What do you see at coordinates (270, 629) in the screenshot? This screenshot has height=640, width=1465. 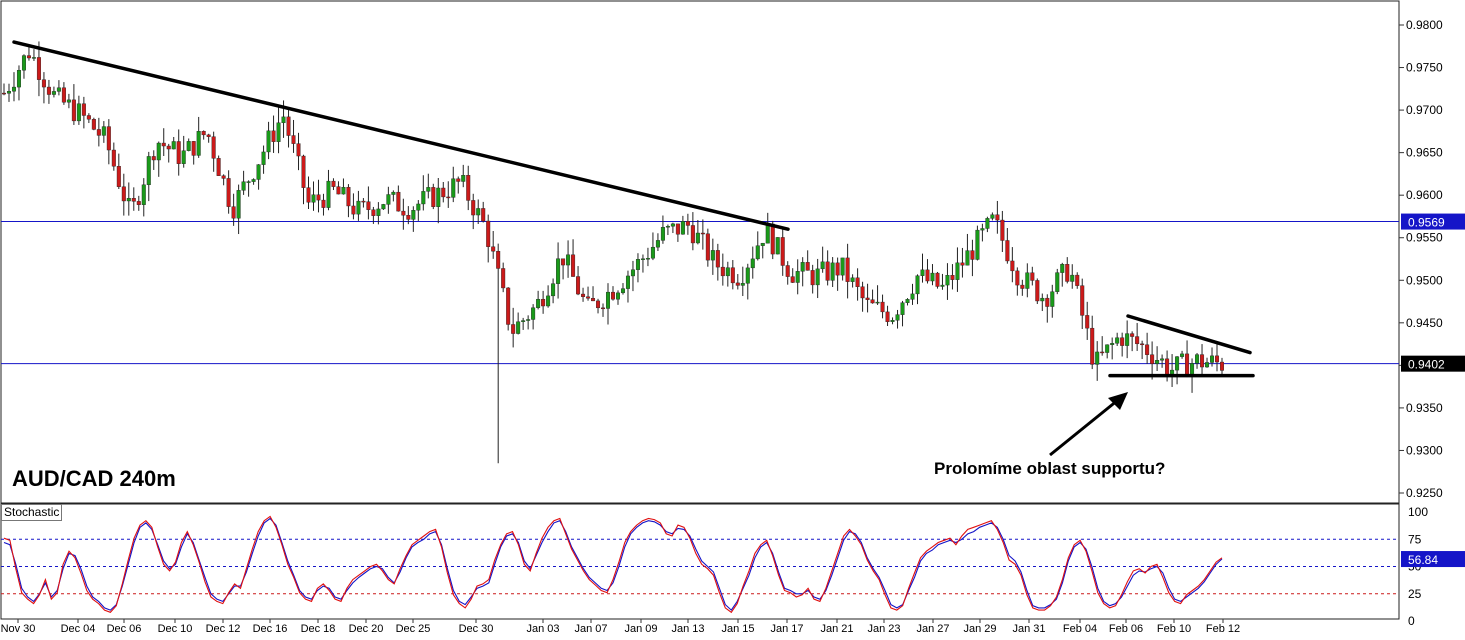 I see `x-tick-label: Dec 16` at bounding box center [270, 629].